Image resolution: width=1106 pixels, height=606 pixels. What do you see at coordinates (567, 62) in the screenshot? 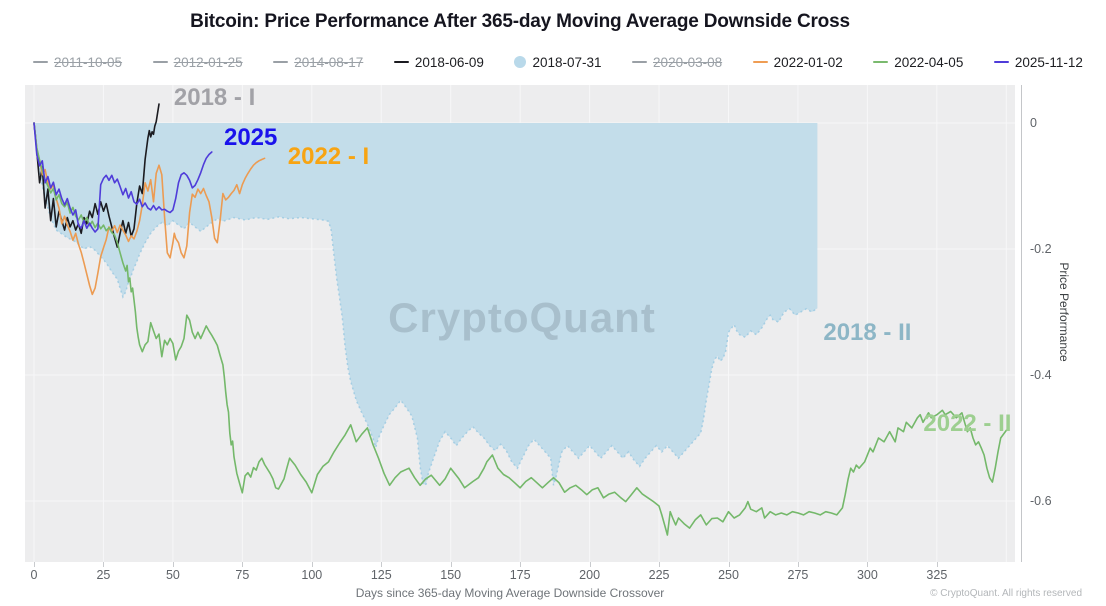
I see `legend-label: 2018-07-31` at bounding box center [567, 62].